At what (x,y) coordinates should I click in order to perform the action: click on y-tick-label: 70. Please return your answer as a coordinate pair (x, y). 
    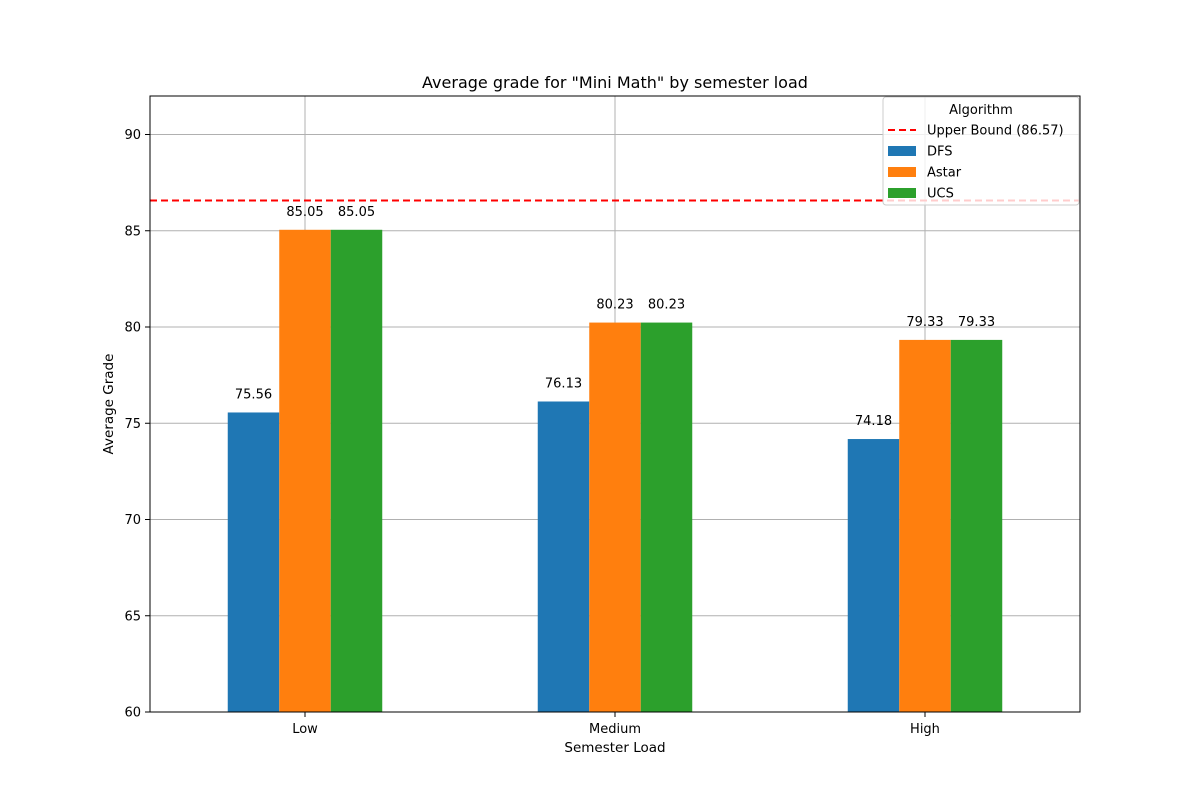
    Looking at the image, I should click on (132, 520).